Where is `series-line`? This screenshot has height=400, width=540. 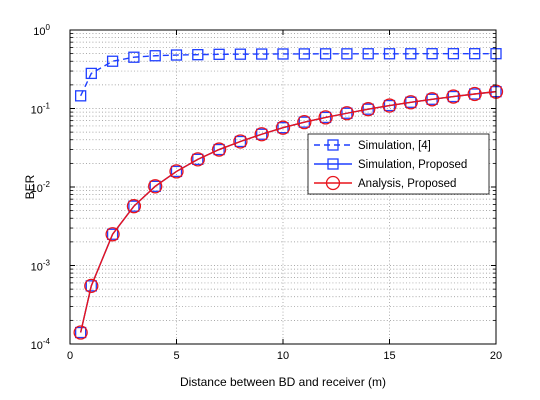 series-line is located at coordinates (288, 75).